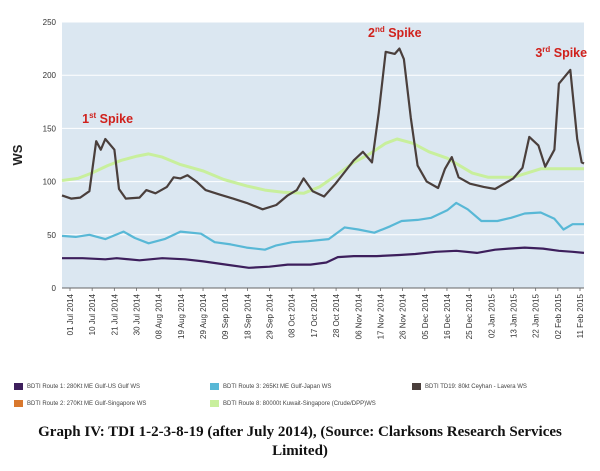 The height and width of the screenshot is (471, 600). Describe the element at coordinates (114, 314) in the screenshot. I see `x-tick-label: 21 Jul 2014` at that location.